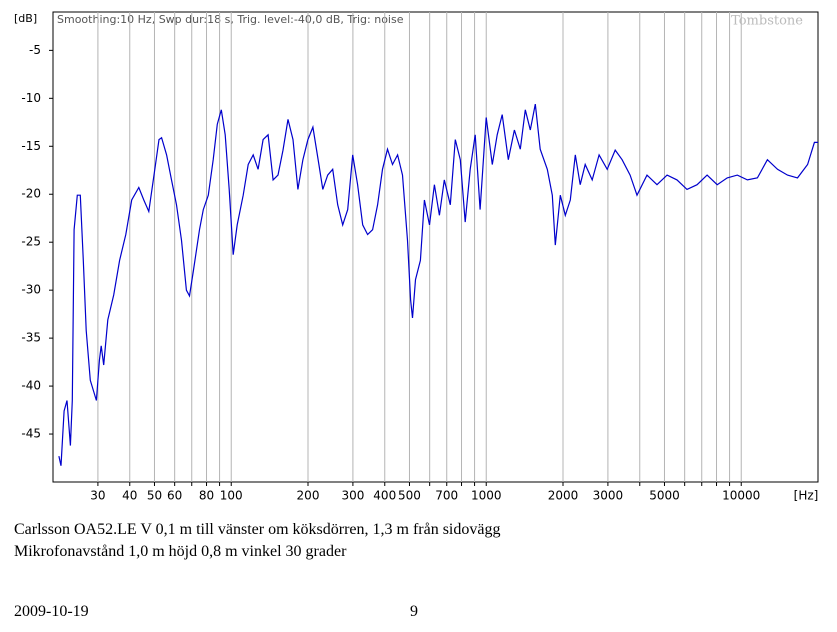  I want to click on x-tick-label: 3000, so click(608, 496).